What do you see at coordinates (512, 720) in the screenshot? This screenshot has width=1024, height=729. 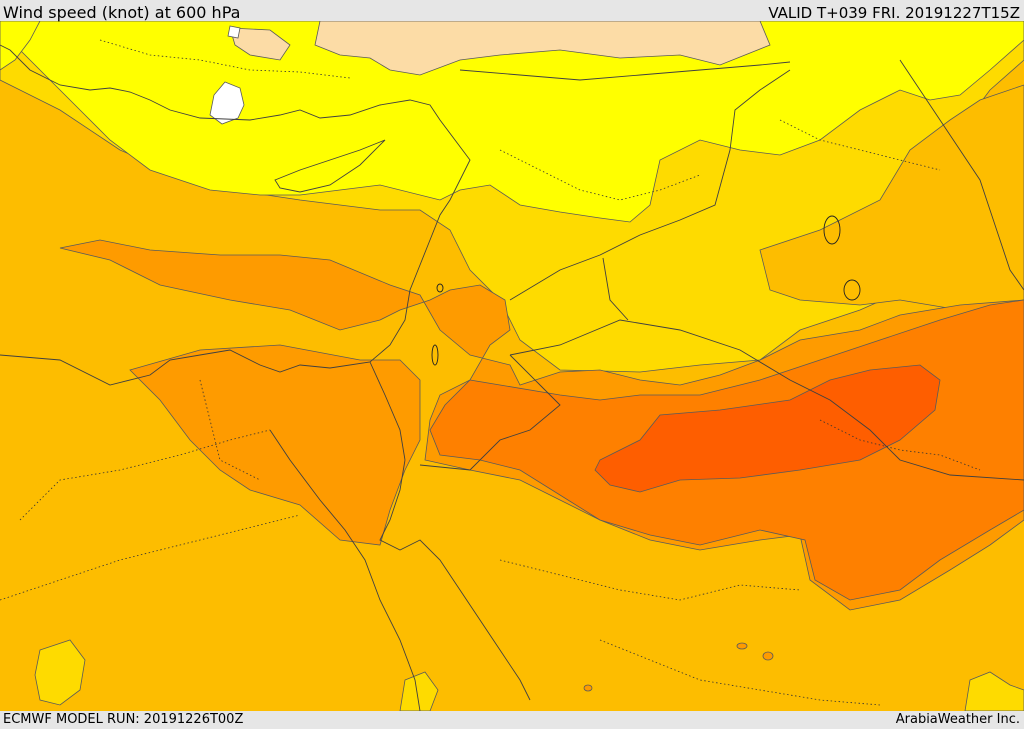 I see `footer-bar` at bounding box center [512, 720].